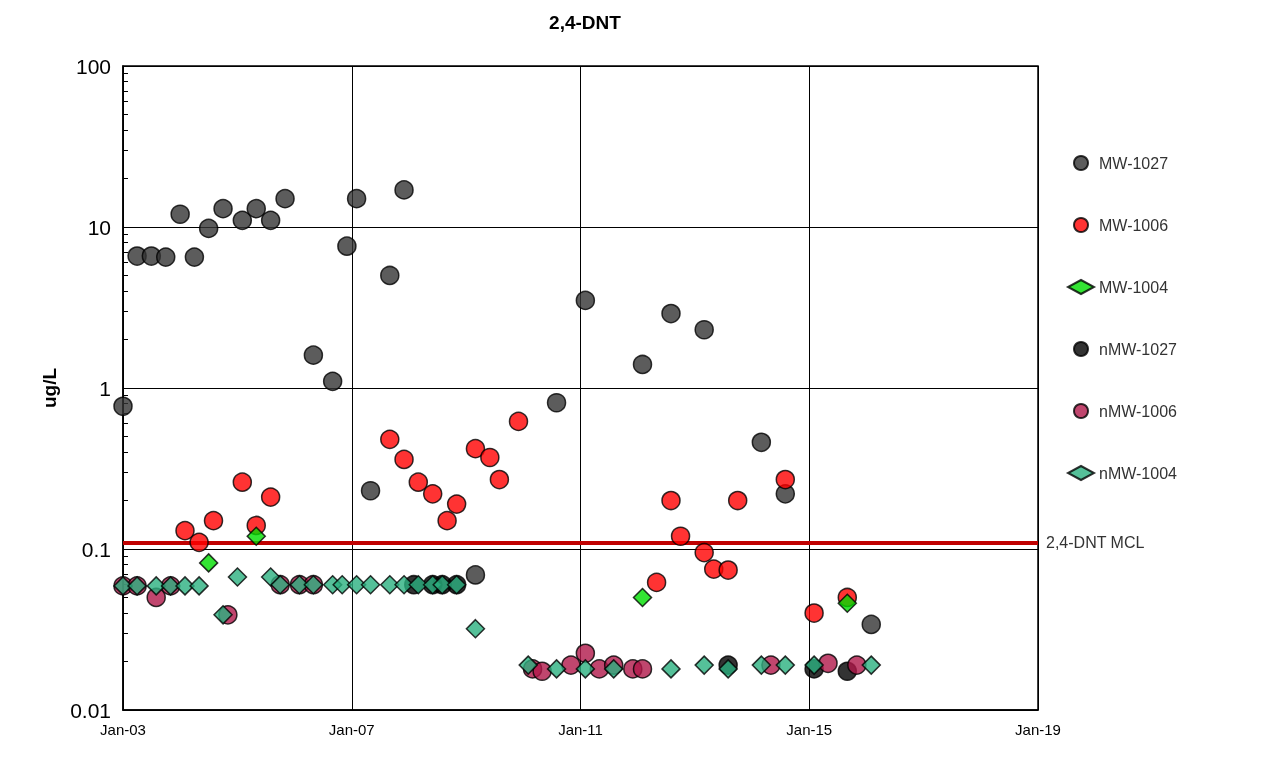 The image size is (1262, 759). Describe the element at coordinates (809, 729) in the screenshot. I see `x-tick-label: Jan-15` at that location.